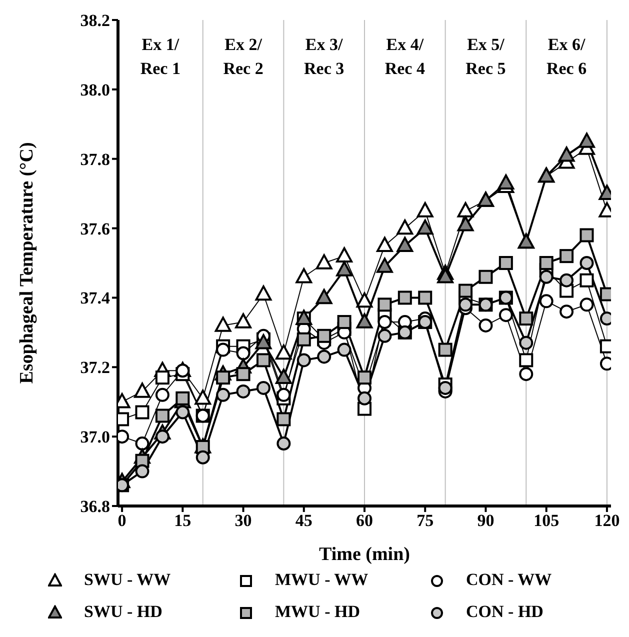  Describe the element at coordinates (485, 520) in the screenshot. I see `x-tick-label: 90` at that location.